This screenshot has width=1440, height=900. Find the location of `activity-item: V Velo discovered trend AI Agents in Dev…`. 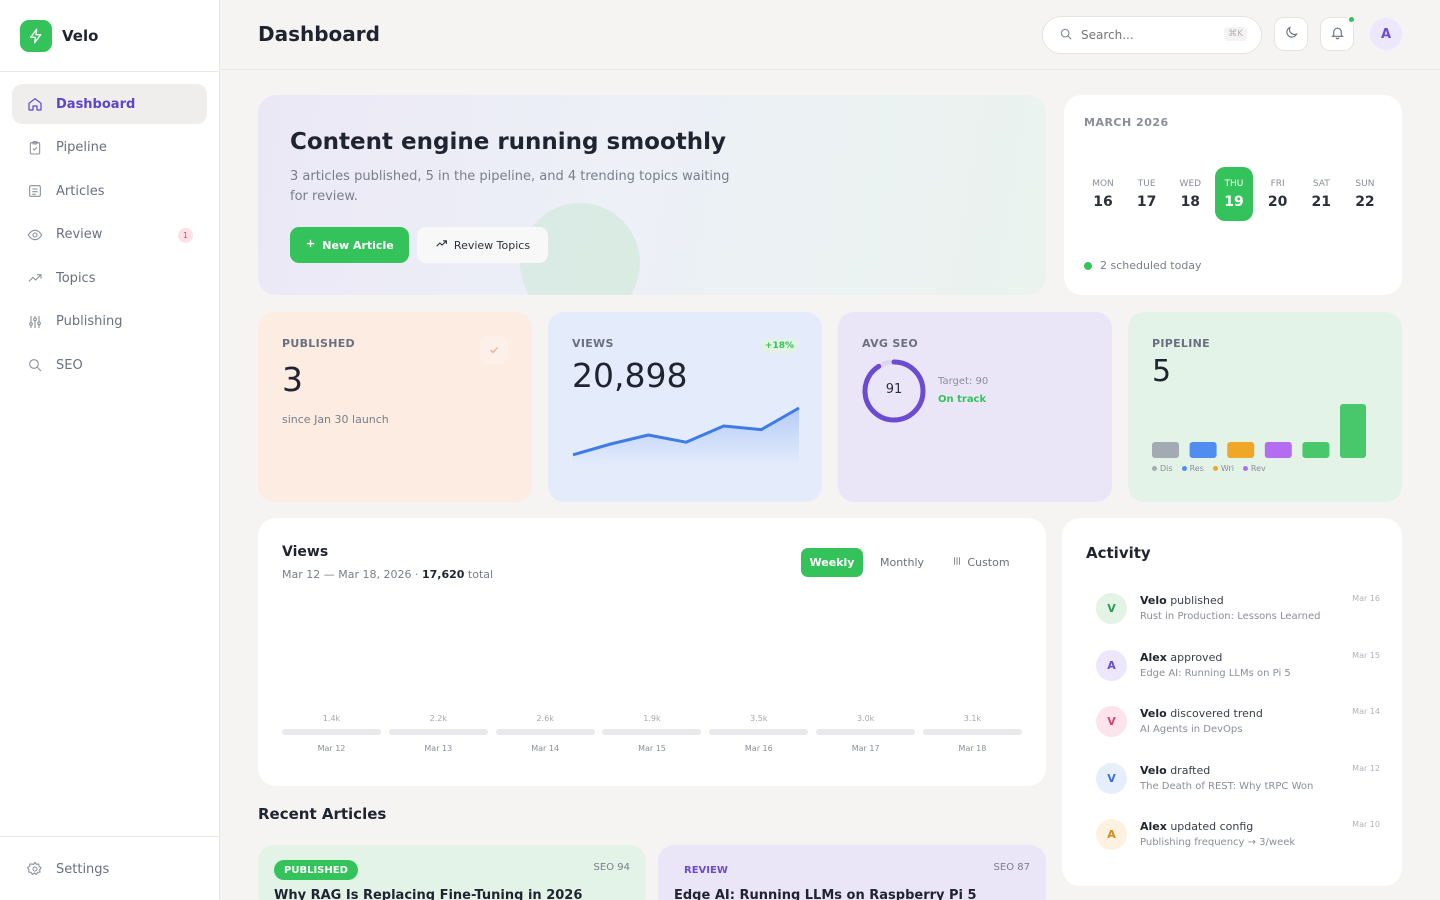

activity-item: V Velo discovered trend AI Agents in Dev… is located at coordinates (1238, 731).